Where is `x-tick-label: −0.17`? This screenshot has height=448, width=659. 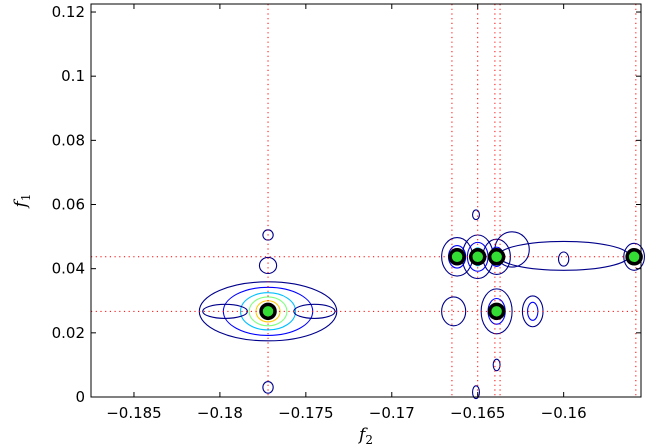 x-tick-label: −0.17 is located at coordinates (392, 413).